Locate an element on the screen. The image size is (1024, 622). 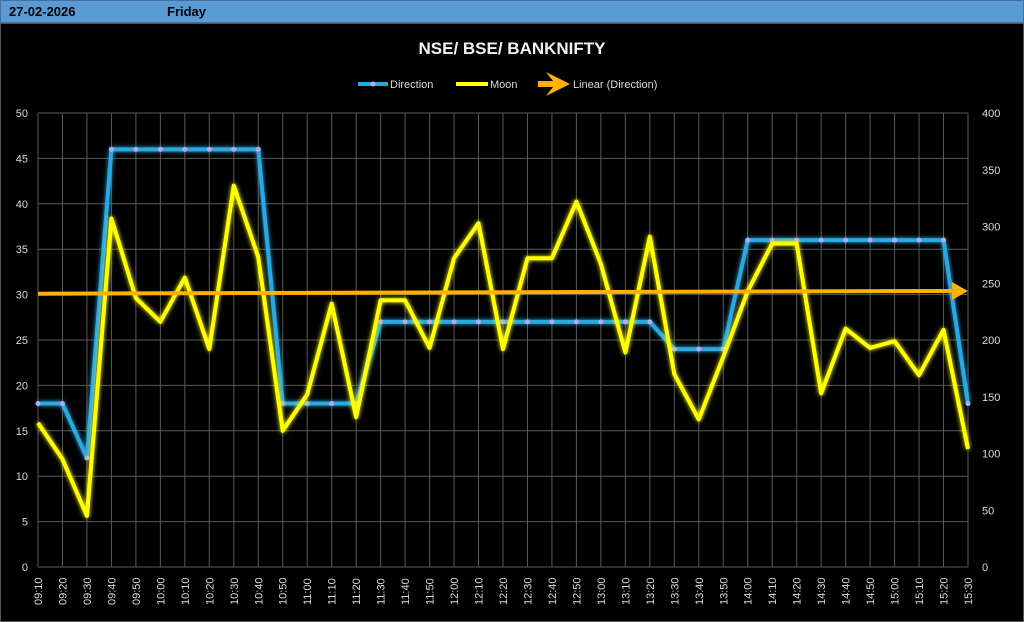
y-left-tick: 20 is located at coordinates (22, 386).